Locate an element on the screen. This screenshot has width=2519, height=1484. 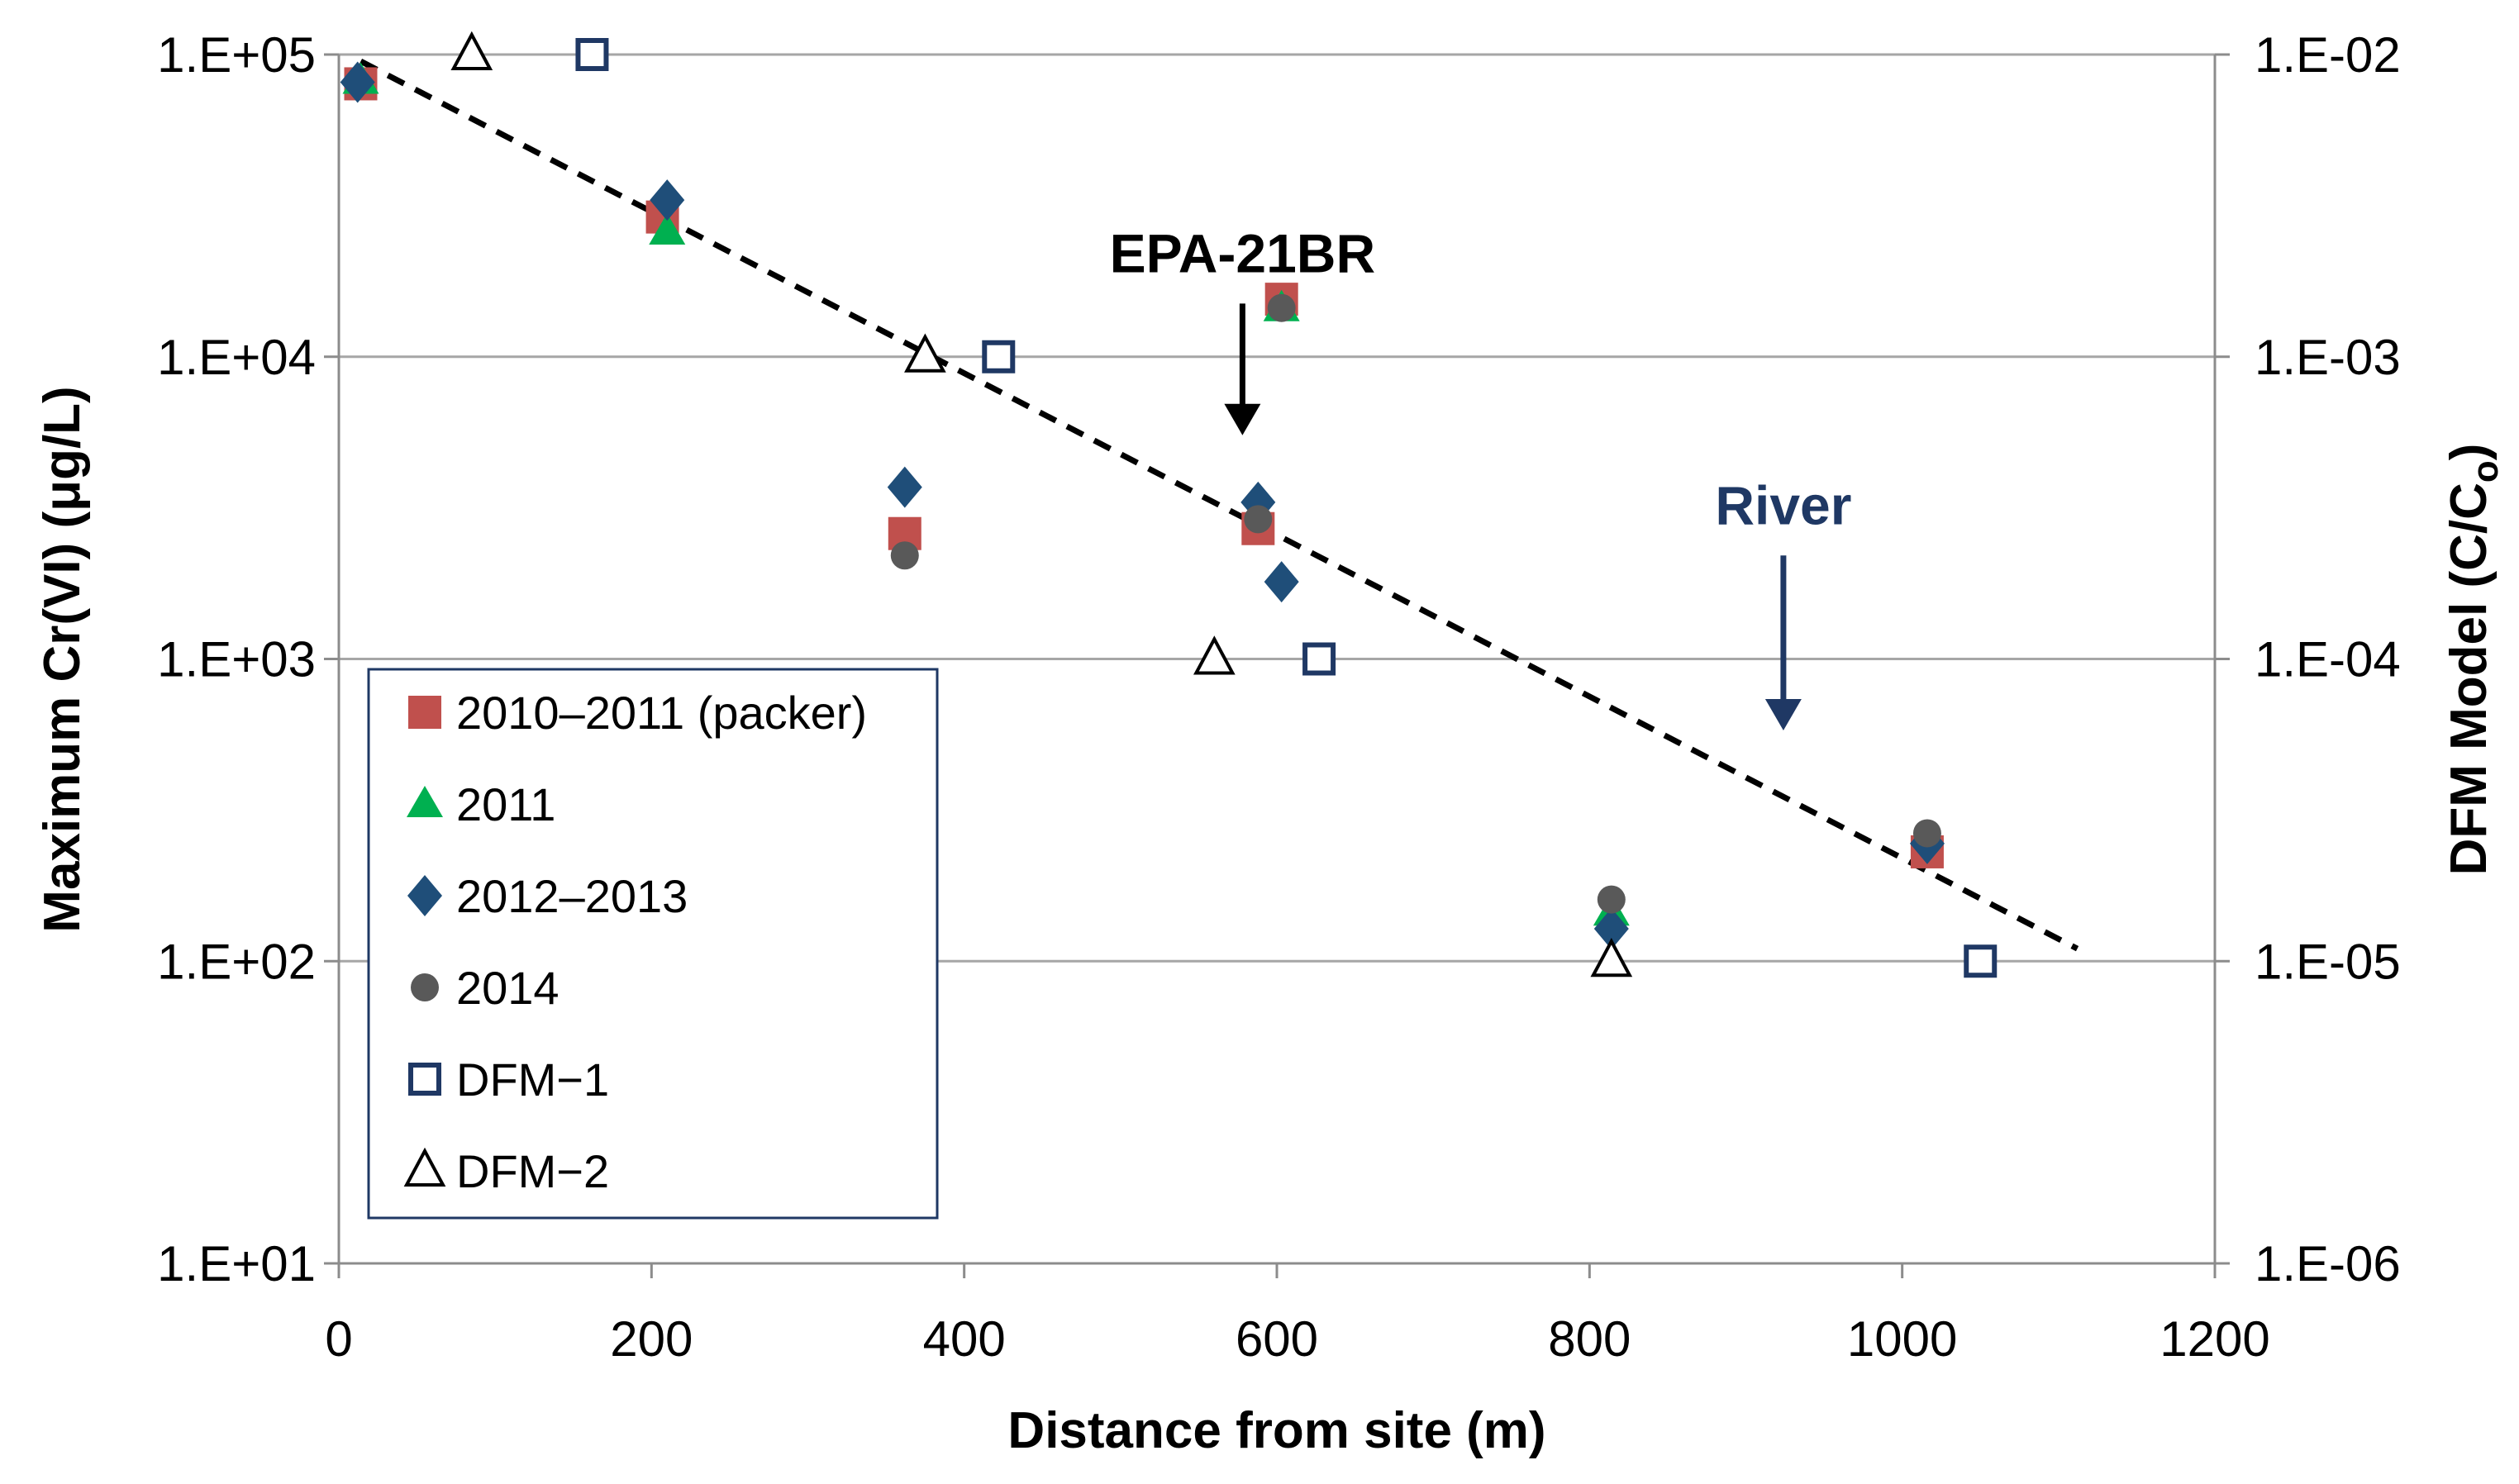
y-tick-label: 1.E+04 is located at coordinates (236, 357).